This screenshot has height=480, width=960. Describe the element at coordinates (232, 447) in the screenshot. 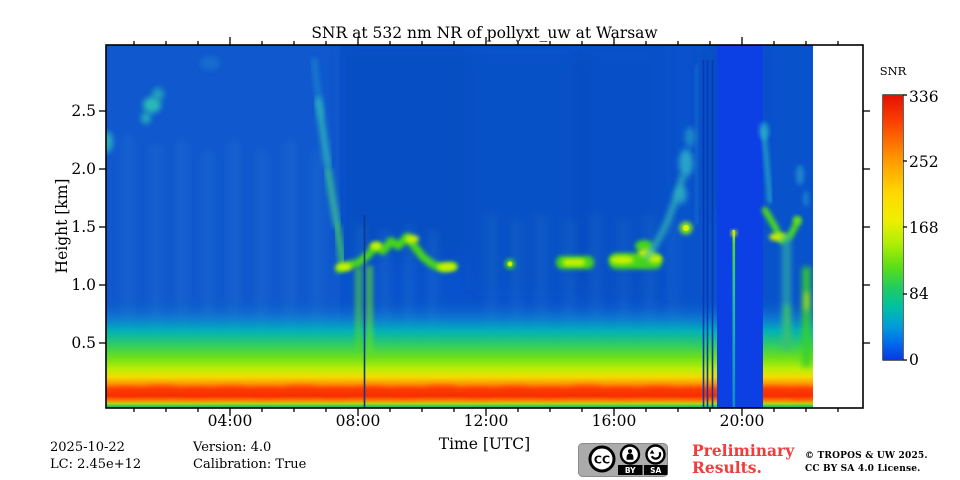

I see `version-label: Version: 4.0` at that location.